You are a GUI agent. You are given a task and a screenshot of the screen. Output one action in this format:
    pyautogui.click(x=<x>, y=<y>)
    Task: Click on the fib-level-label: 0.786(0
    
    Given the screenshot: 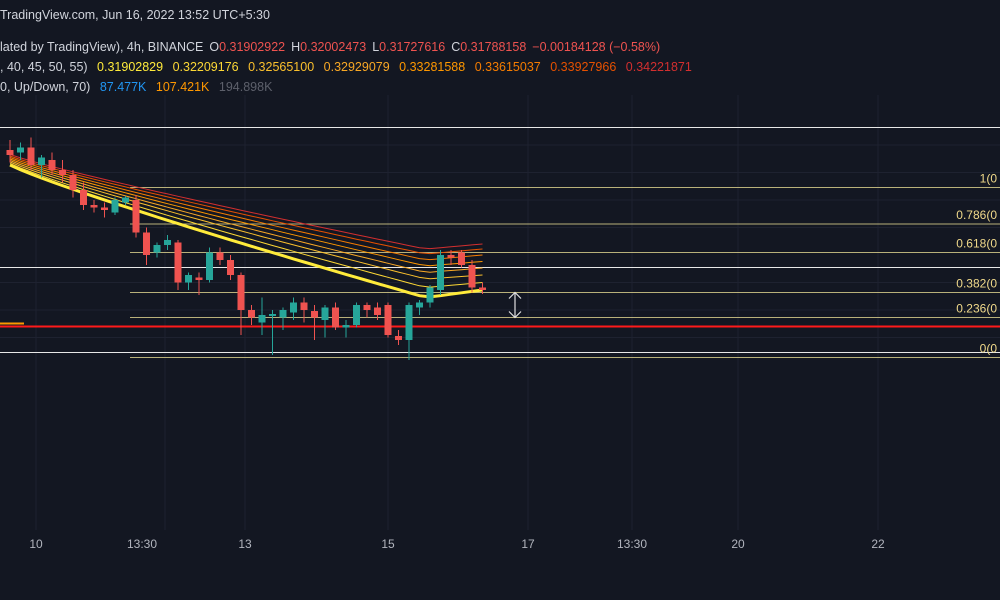 What is the action you would take?
    pyautogui.click(x=976, y=215)
    